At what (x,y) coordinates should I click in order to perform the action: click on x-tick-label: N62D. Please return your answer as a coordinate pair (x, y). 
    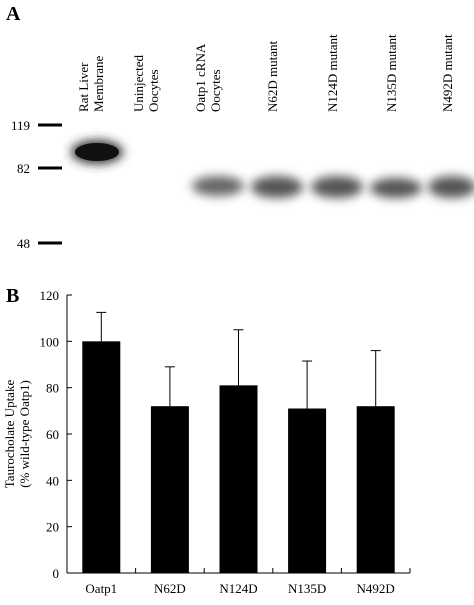
    Looking at the image, I should click on (170, 588).